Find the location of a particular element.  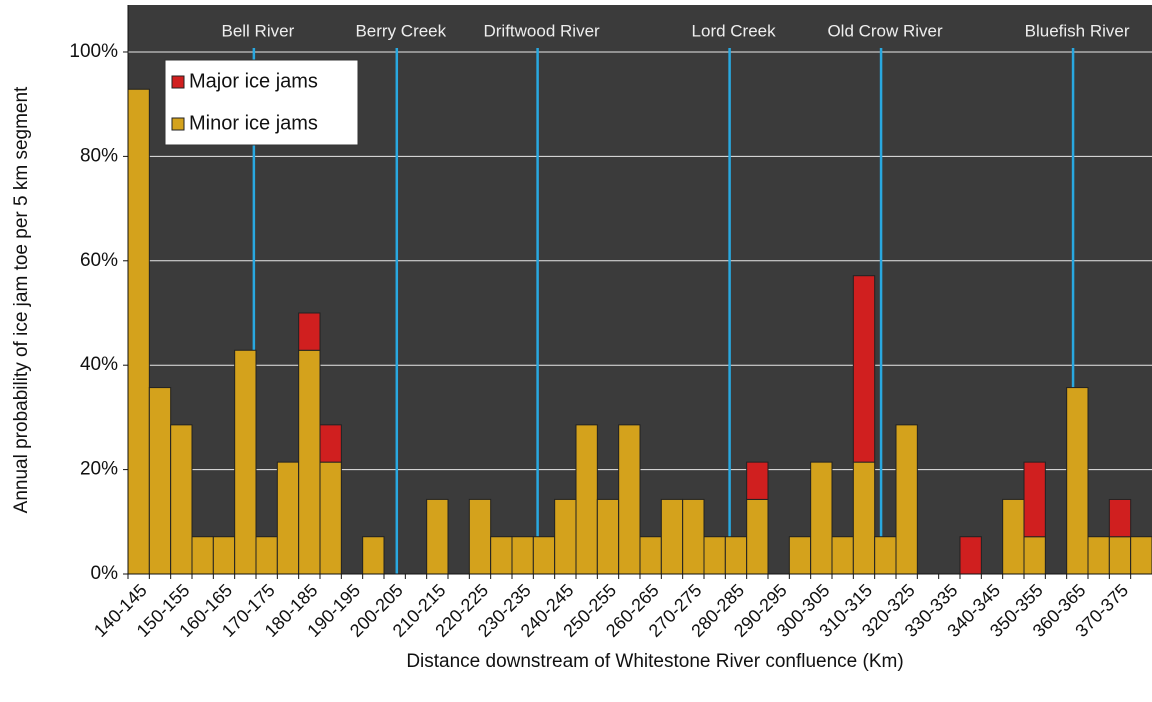

legend-label: Major ice jams is located at coordinates (253, 81).